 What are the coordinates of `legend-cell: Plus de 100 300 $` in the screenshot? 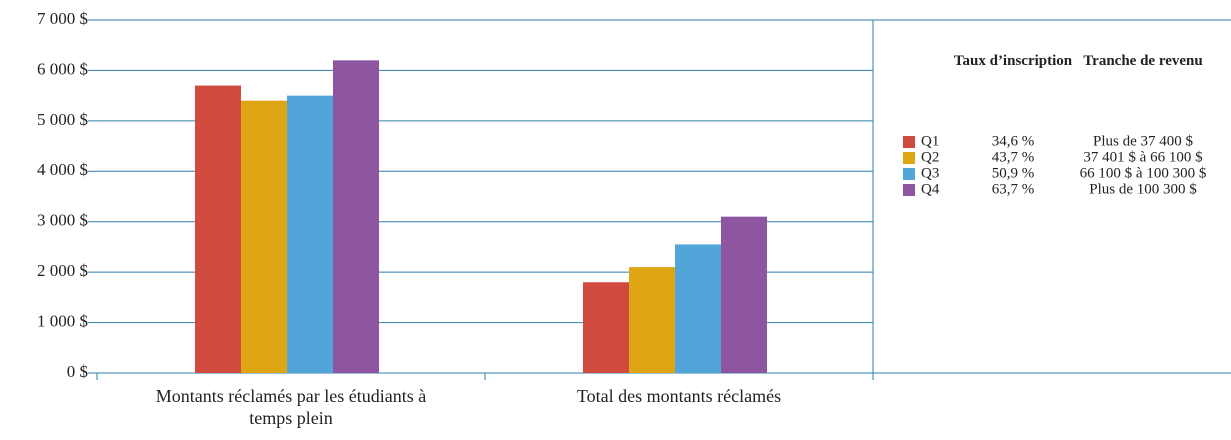 It's located at (1143, 189).